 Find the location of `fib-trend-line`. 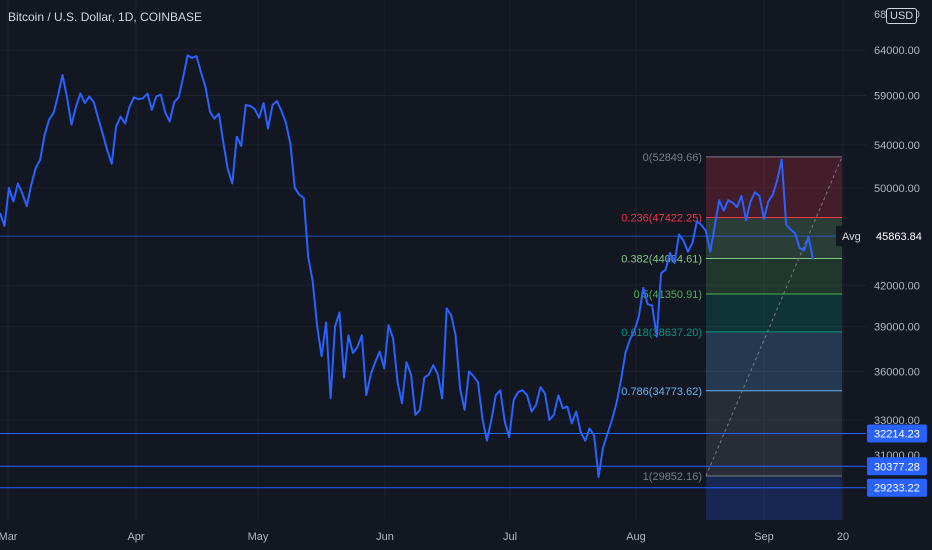

fib-trend-line is located at coordinates (774, 316).